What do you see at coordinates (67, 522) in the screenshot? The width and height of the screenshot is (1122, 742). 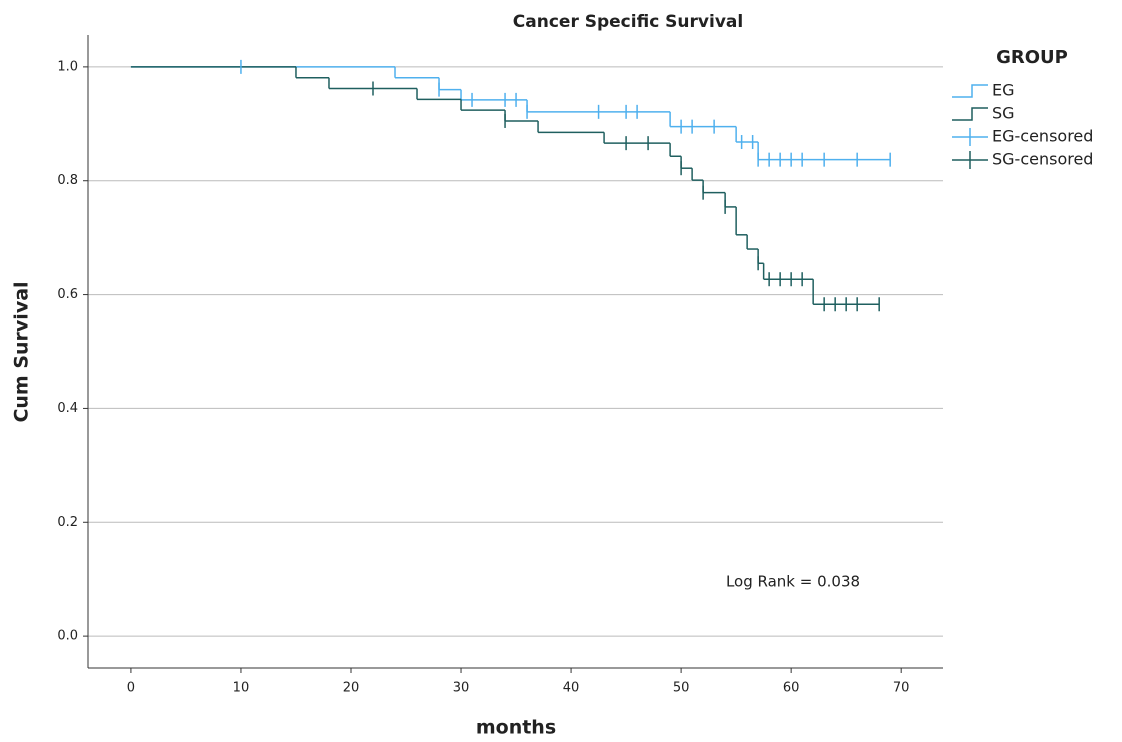 I see `y-tick-label: 0.2` at bounding box center [67, 522].